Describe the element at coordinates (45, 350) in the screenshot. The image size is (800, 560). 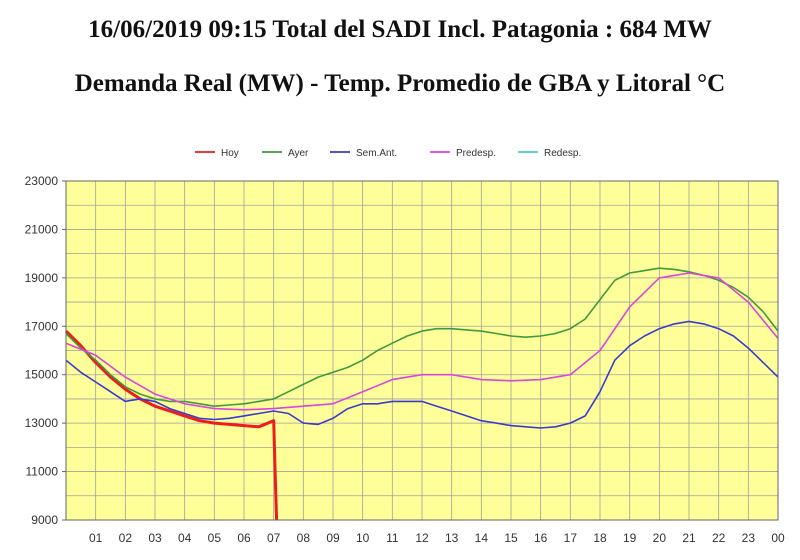
I see `y-axis: 23000 21000 19000 17000 15000 13000 11000 9000` at that location.